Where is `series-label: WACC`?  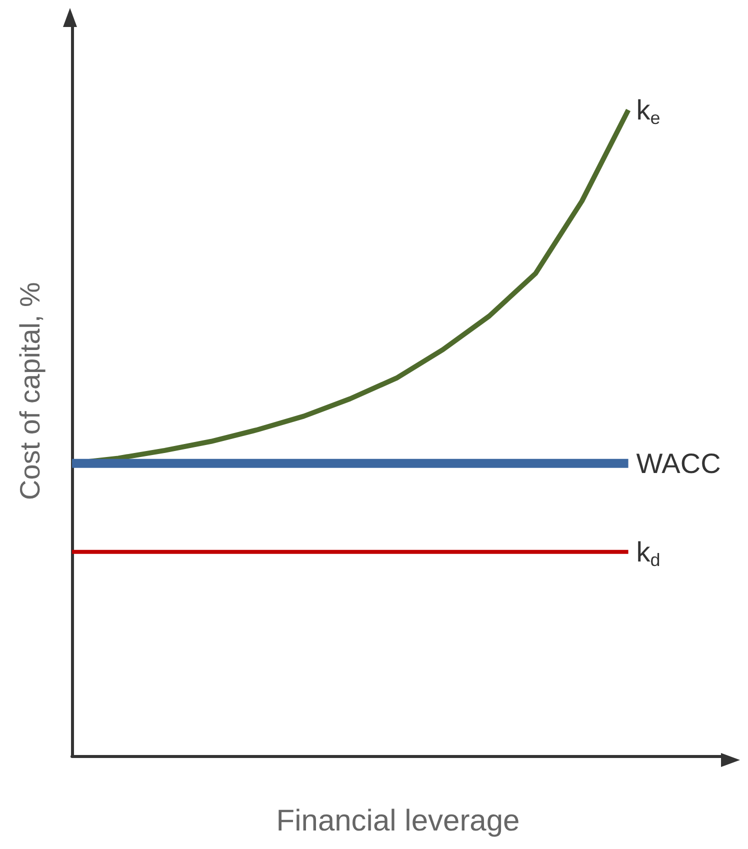 series-label: WACC is located at coordinates (678, 463).